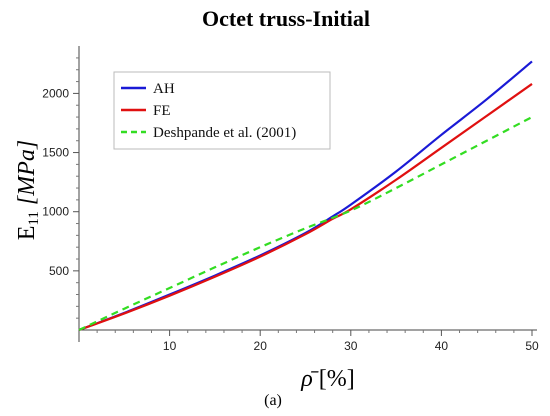 Image resolution: width=550 pixels, height=416 pixels. I want to click on legend-label-fe: FE, so click(162, 111).